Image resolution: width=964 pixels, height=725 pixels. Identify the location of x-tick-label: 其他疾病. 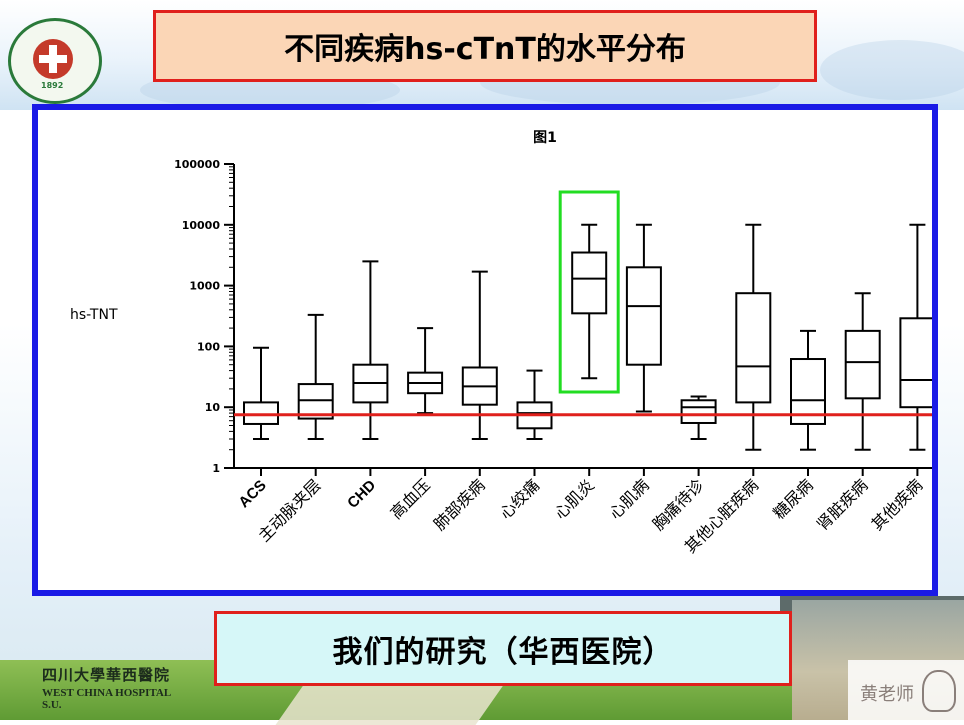
(897, 504).